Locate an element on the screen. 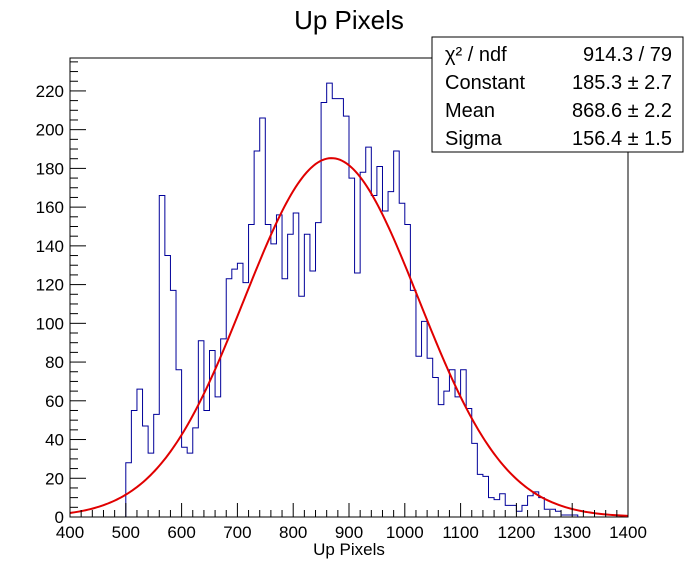  x-tick-label: 700 is located at coordinates (237, 532).